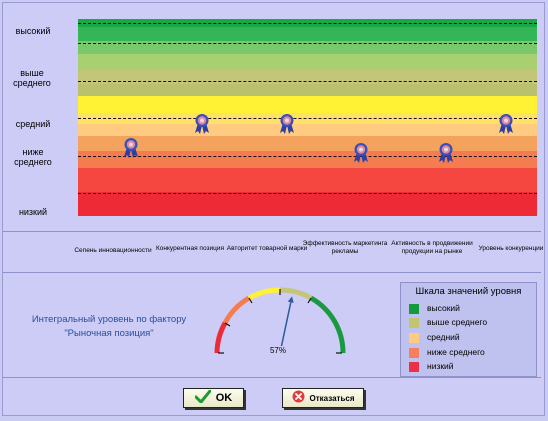  What do you see at coordinates (298, 398) in the screenshot?
I see `close-icon` at bounding box center [298, 398].